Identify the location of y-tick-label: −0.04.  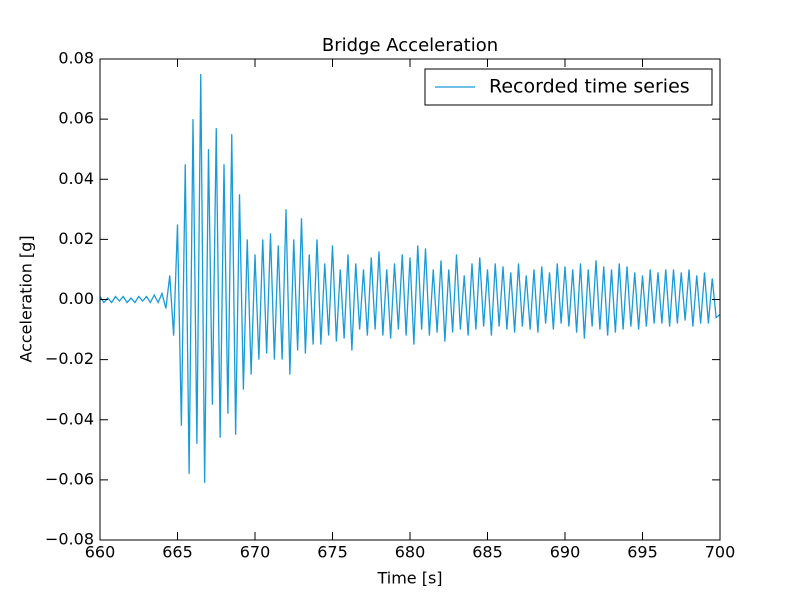
(69, 418).